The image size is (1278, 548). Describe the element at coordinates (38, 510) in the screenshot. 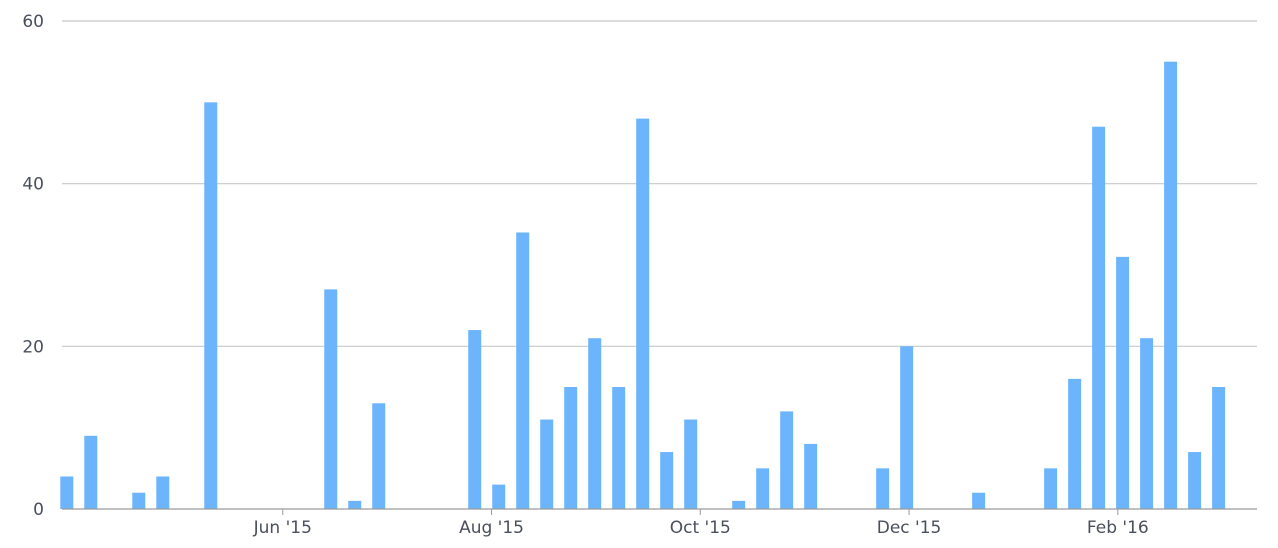

I see `y-tick-label: 0` at that location.